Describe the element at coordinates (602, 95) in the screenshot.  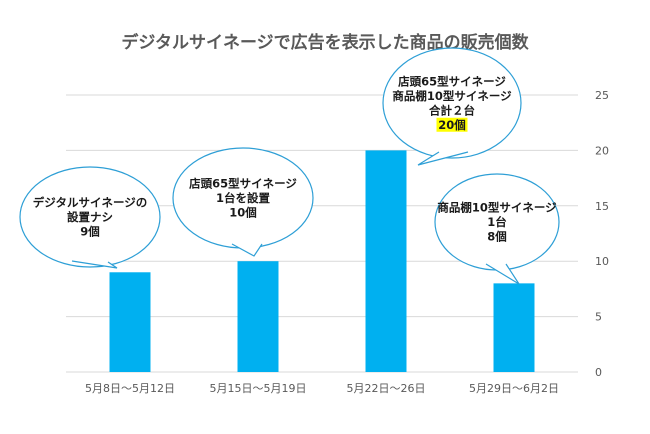
I see `y-tick-label: 25` at that location.